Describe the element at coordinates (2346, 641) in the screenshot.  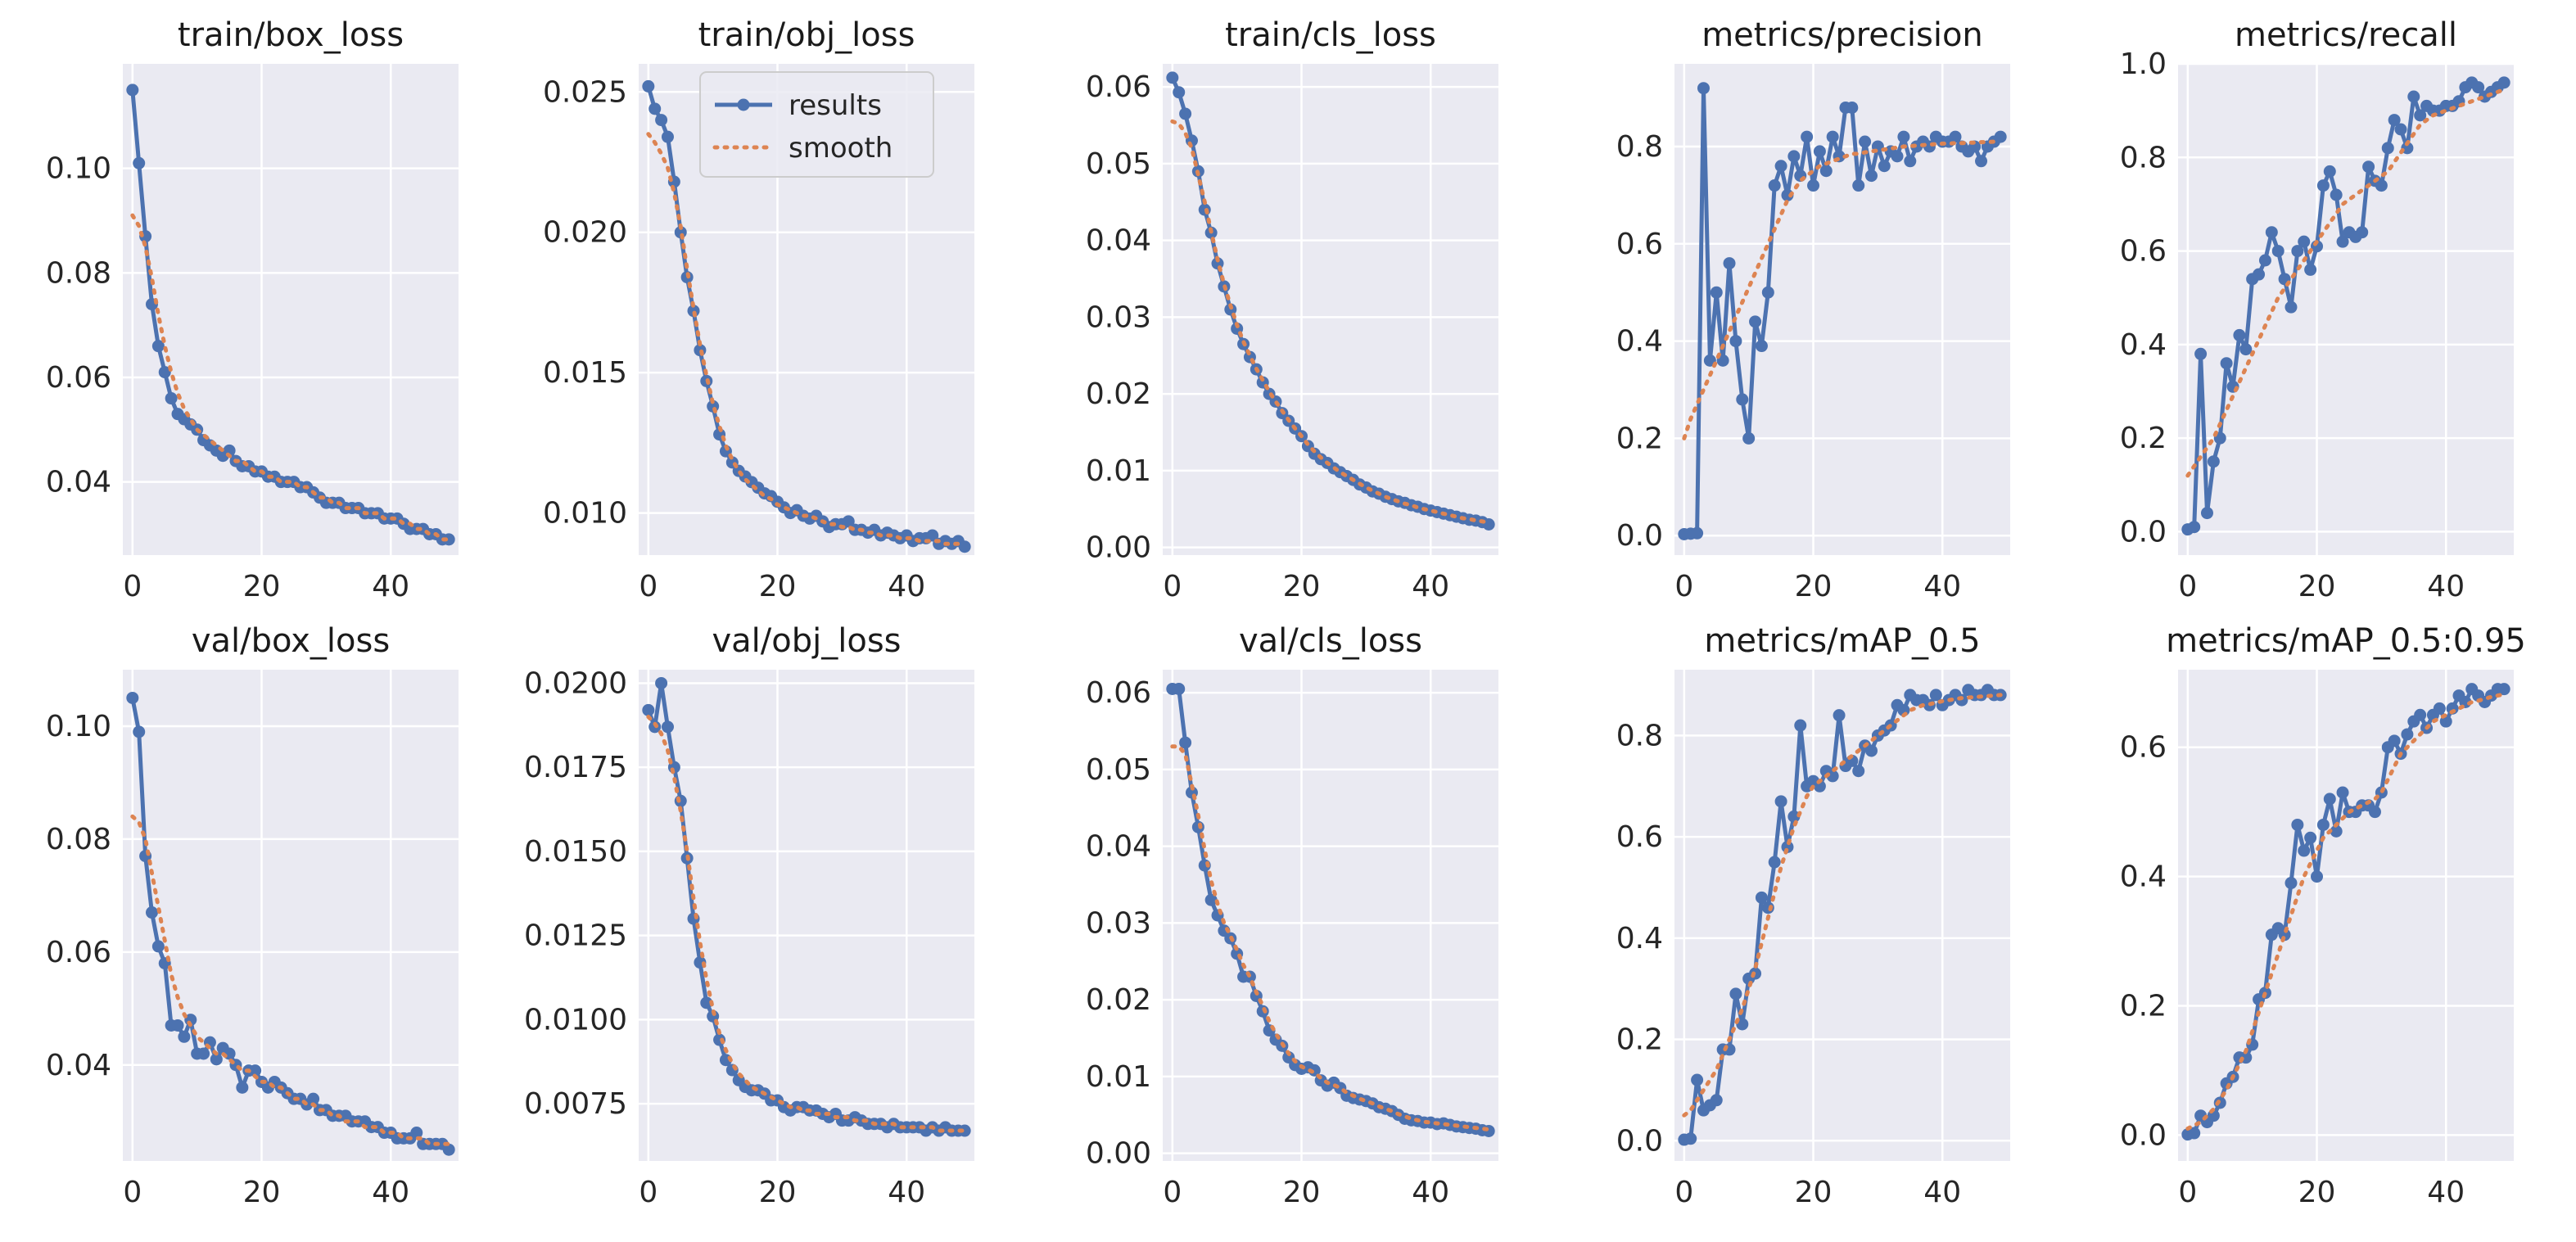
I see `panel-title: metrics/mAP_0.5:0.95` at that location.